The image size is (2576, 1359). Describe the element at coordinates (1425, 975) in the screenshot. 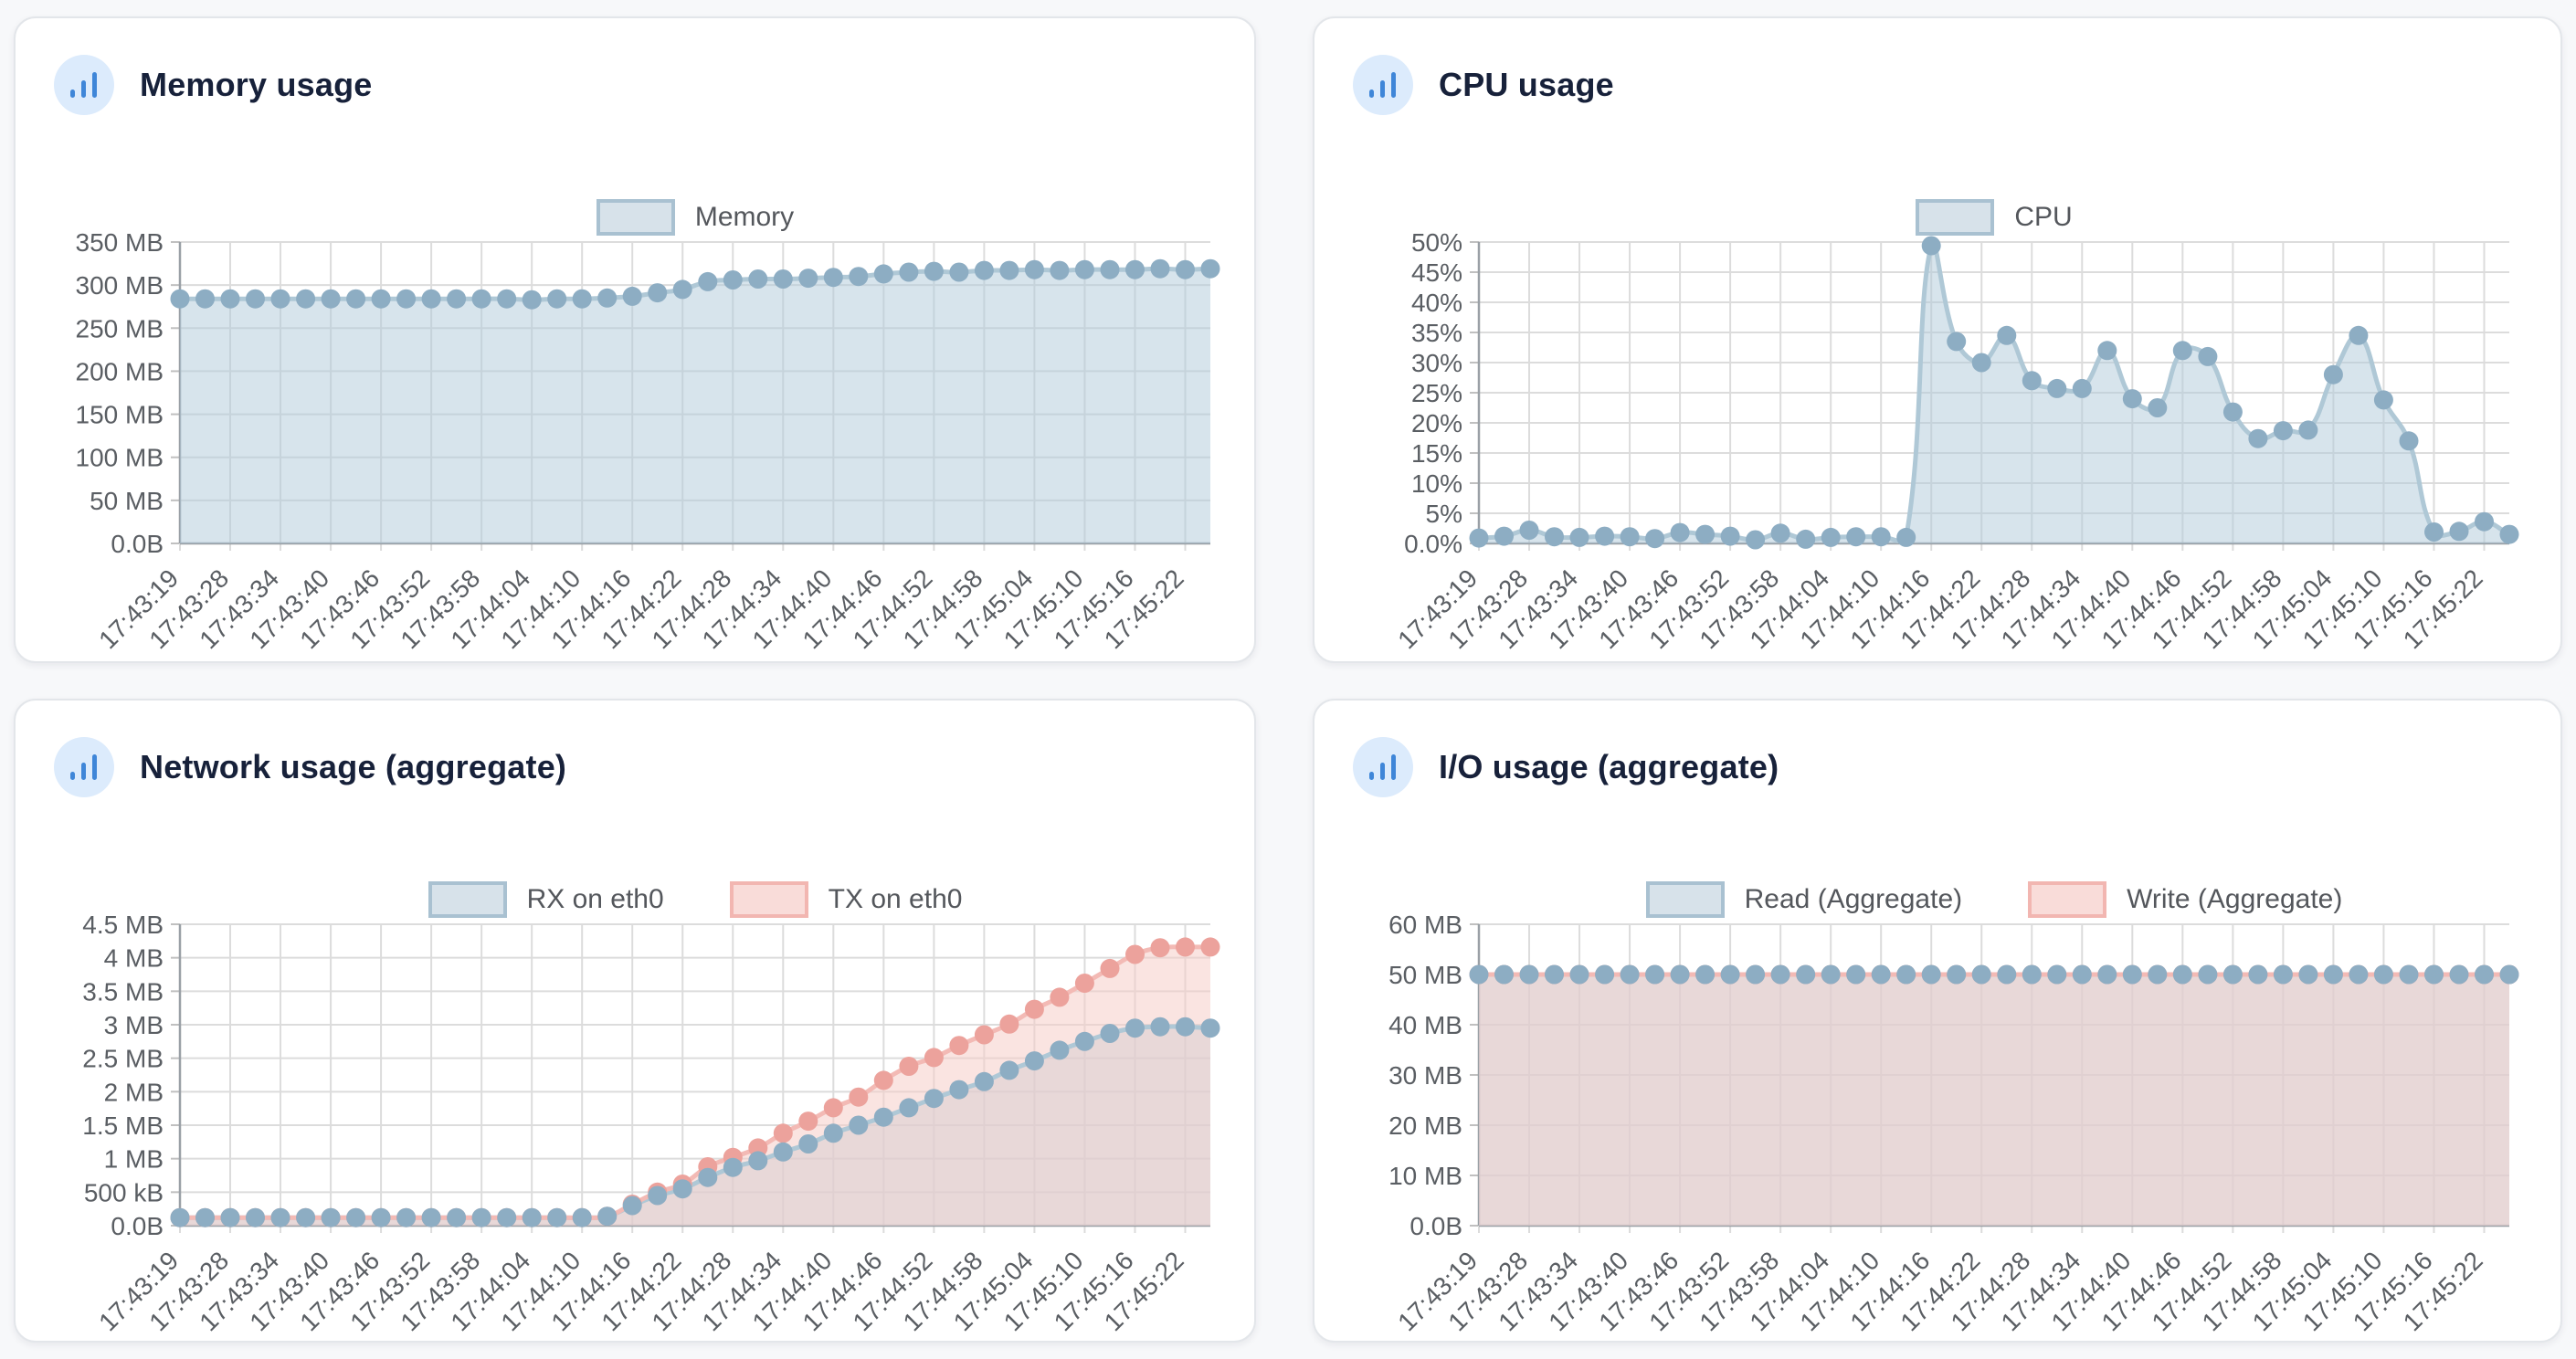

I see `y-axis-label: 50 MB` at that location.